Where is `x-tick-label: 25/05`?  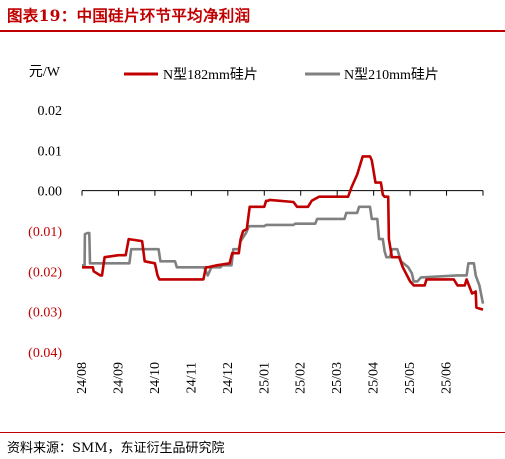
x-tick-label: 25/05 is located at coordinates (410, 378).